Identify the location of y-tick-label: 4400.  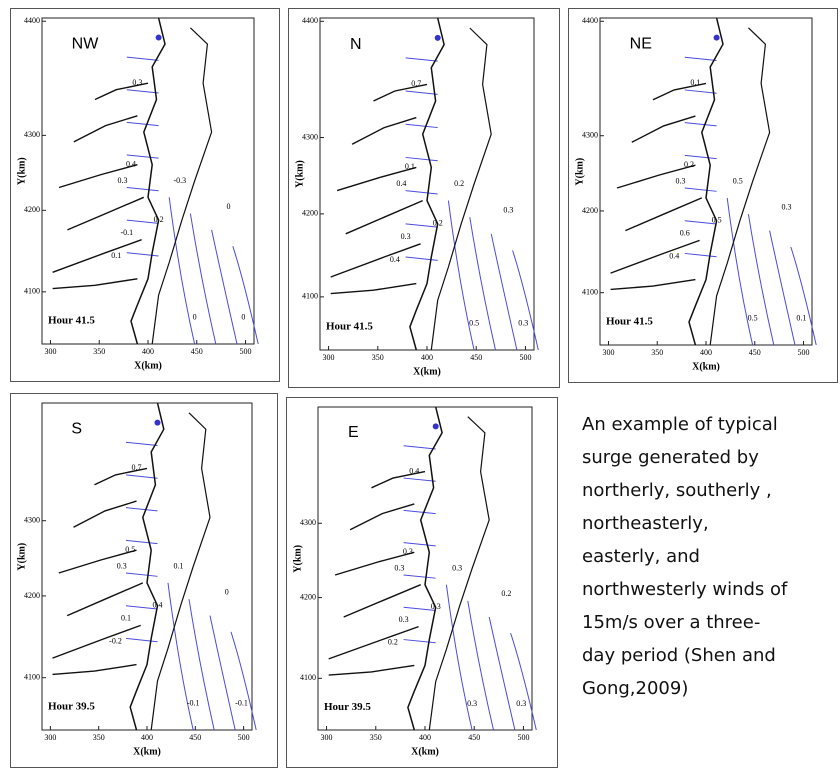
(310, 20).